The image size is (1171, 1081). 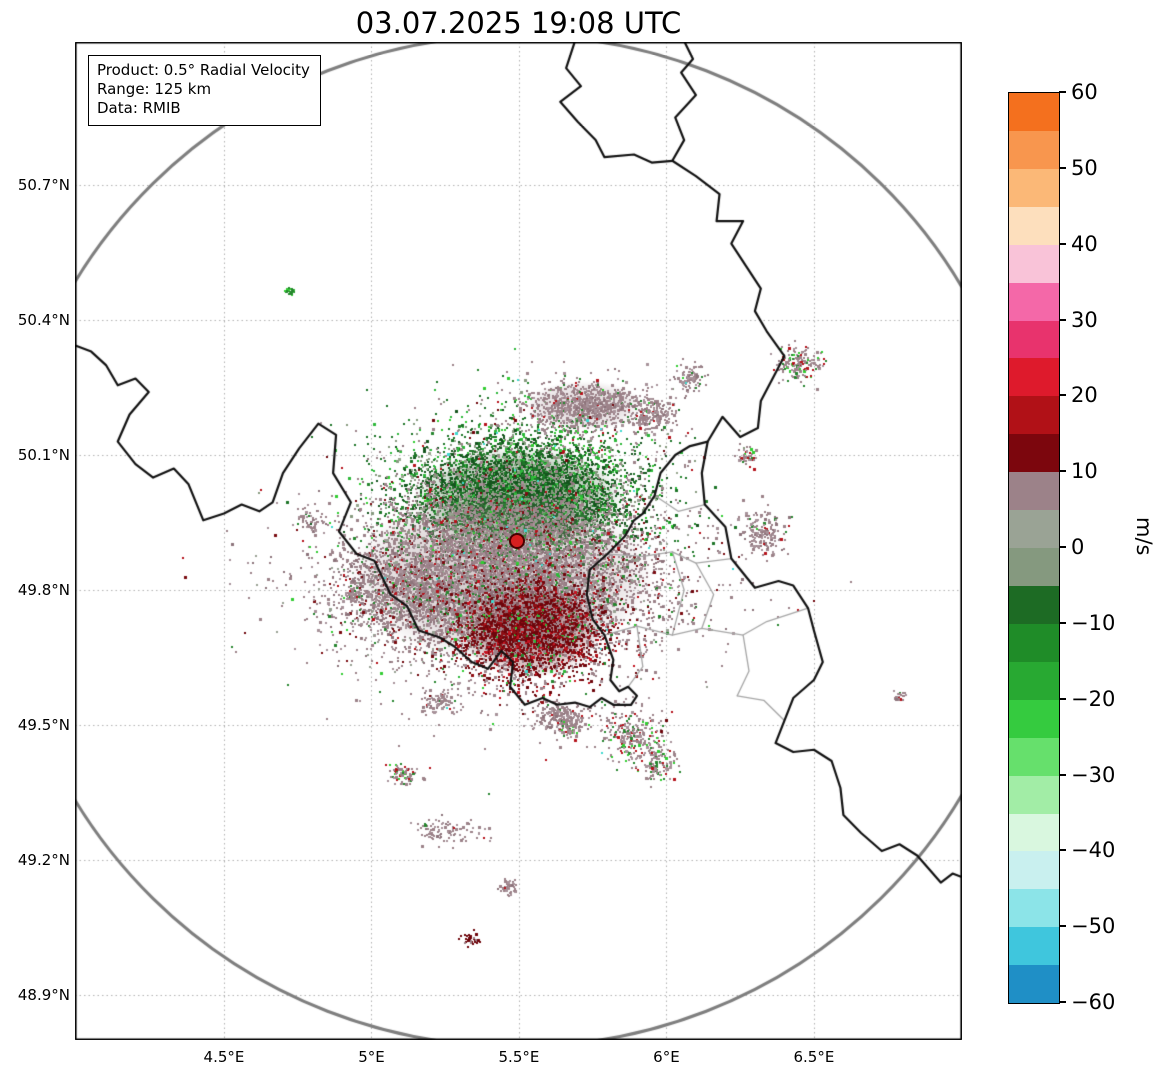 What do you see at coordinates (518, 23) in the screenshot?
I see `figure-title: 03.07.2025 19:08 UTC` at bounding box center [518, 23].